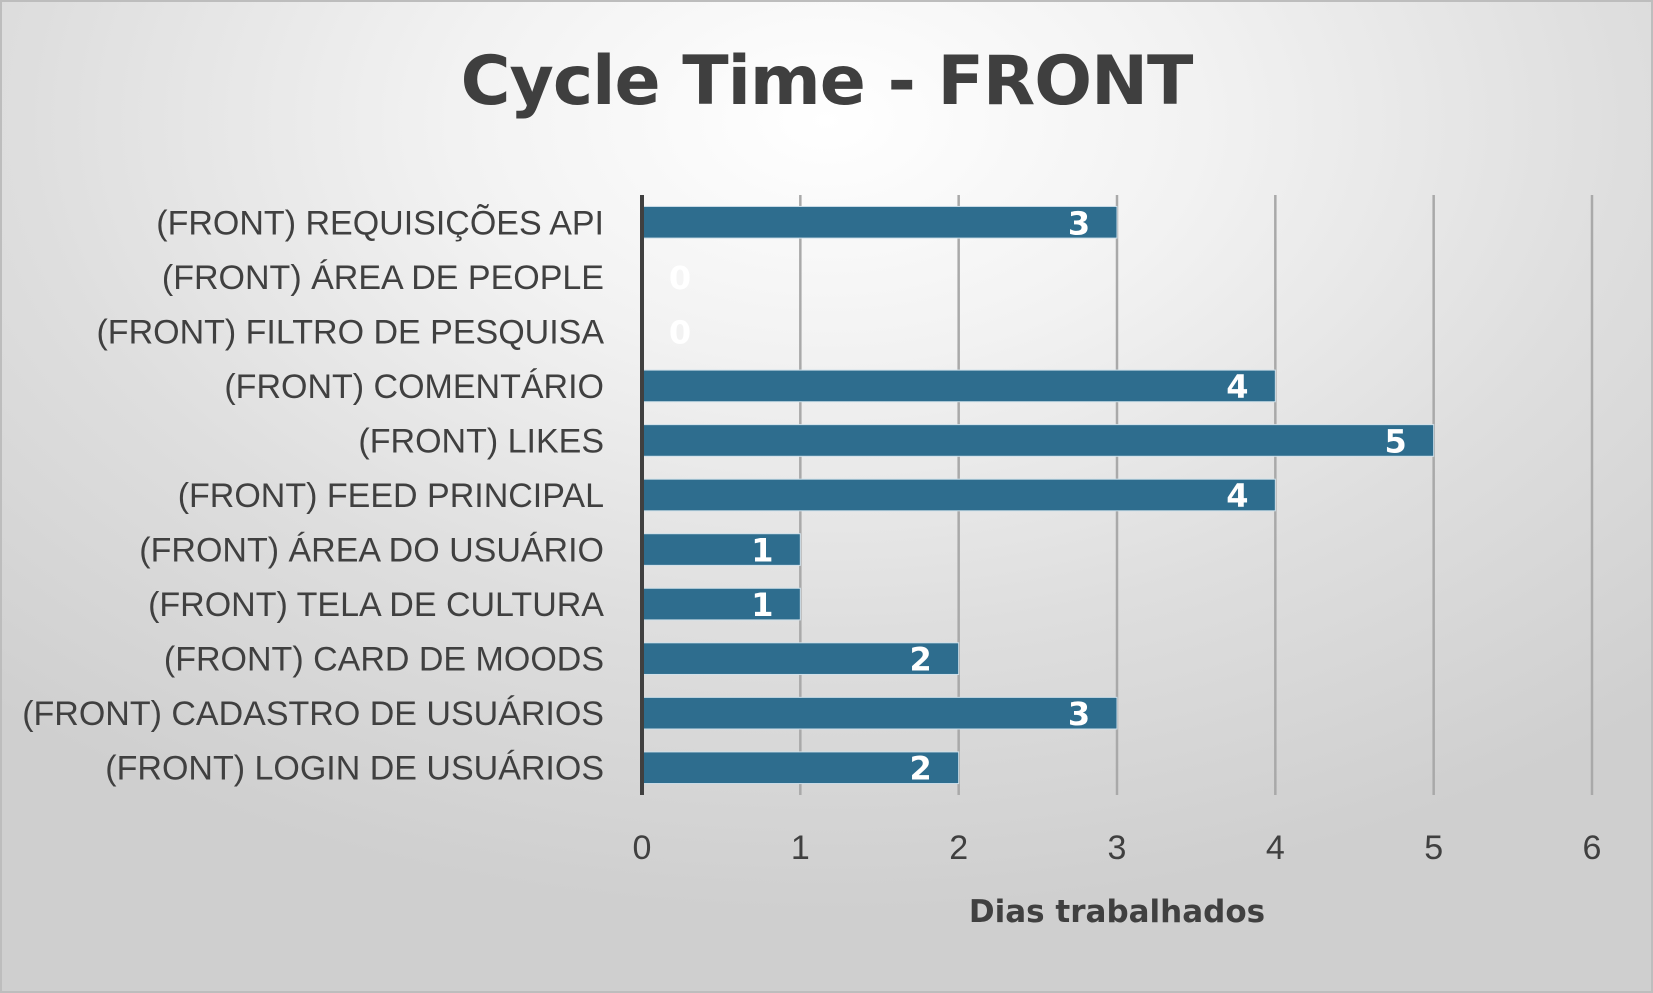 The height and width of the screenshot is (993, 1653). Describe the element at coordinates (383, 278) in the screenshot. I see `category-label: (FRONT) ÁREA DE PEOPLE` at that location.